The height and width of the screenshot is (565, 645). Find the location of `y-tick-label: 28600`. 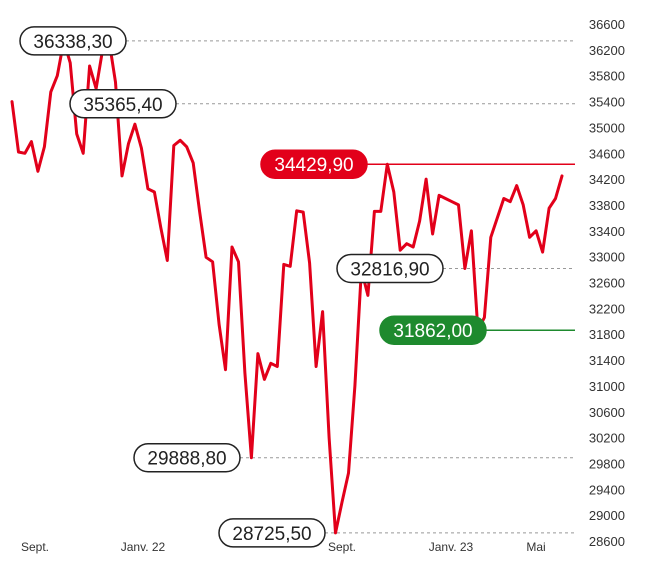

y-tick-label: 28600 is located at coordinates (607, 541).